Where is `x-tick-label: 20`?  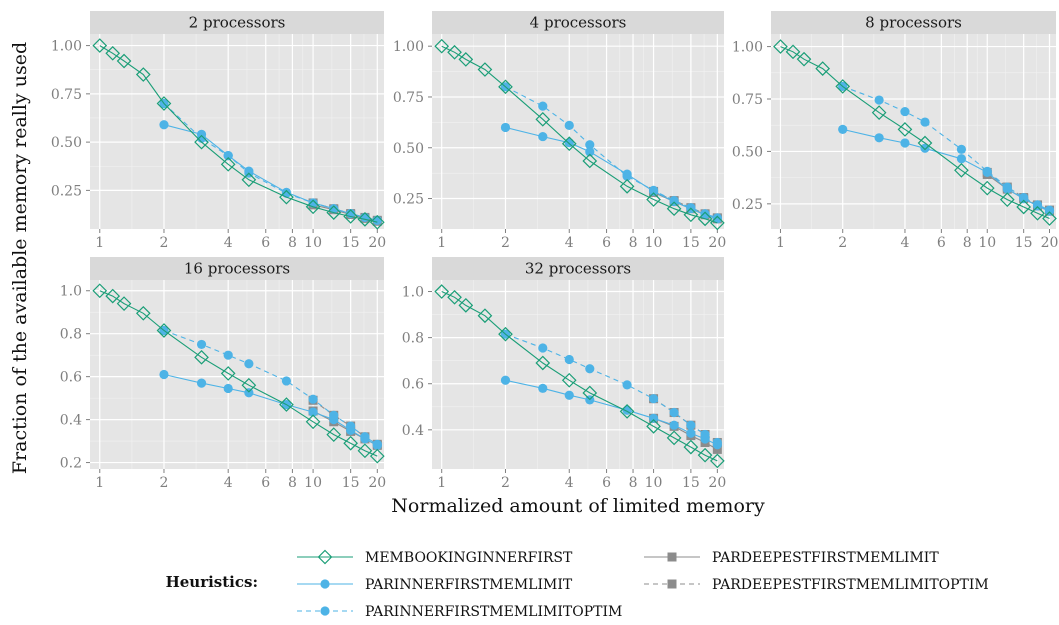 x-tick-label: 20 is located at coordinates (717, 243).